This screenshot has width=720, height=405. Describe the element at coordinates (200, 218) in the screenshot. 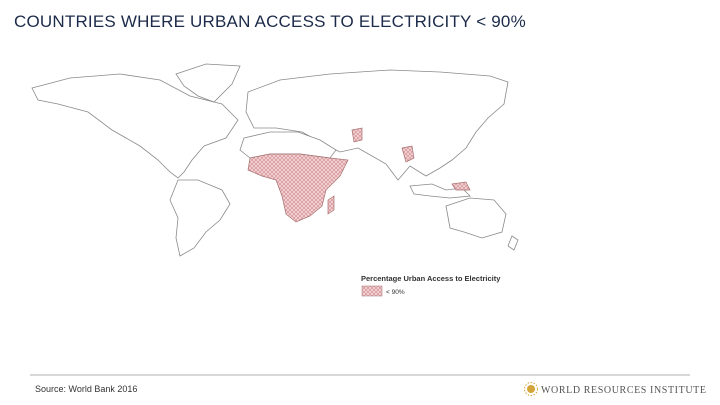

I see `south-america` at that location.